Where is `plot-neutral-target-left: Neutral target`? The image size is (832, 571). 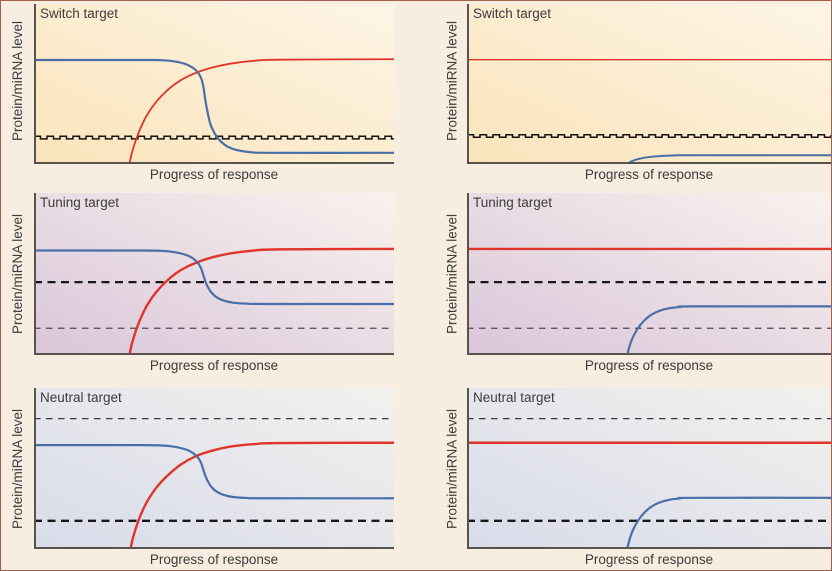
plot-neutral-target-left: Neutral target is located at coordinates (214, 468).